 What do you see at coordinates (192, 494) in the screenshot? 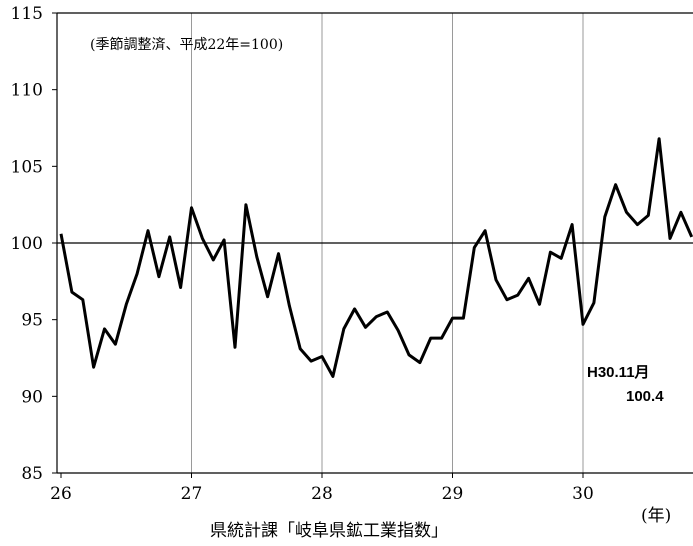
I see `x-tick-label-27: 27` at bounding box center [192, 494].